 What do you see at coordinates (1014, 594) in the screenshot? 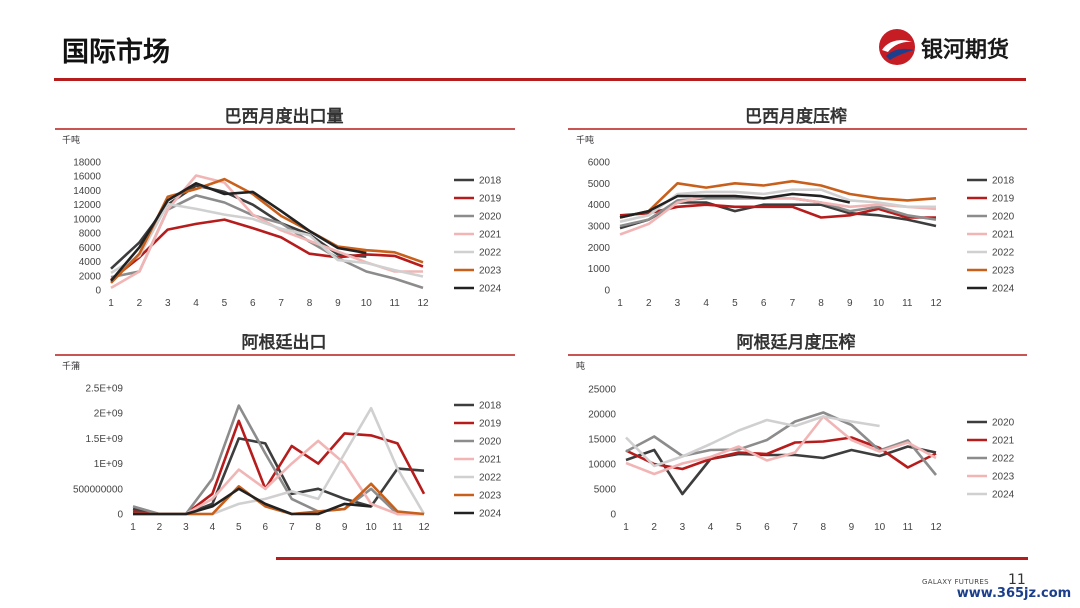
I see `watermark: www.365jz.com` at bounding box center [1014, 594].